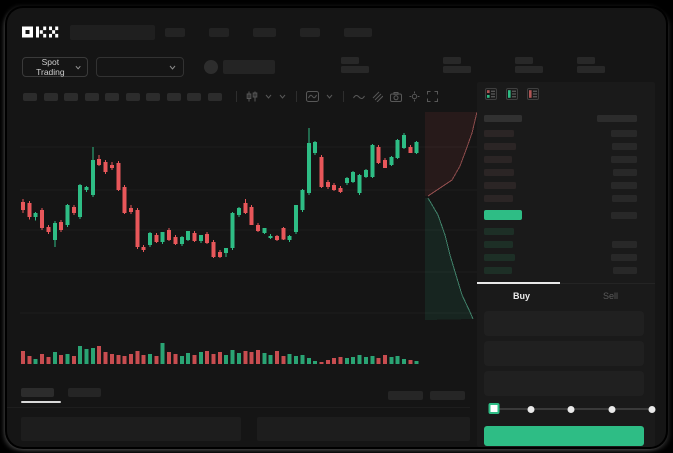  I want to click on price-column-header-placeholder, so click(503, 118).